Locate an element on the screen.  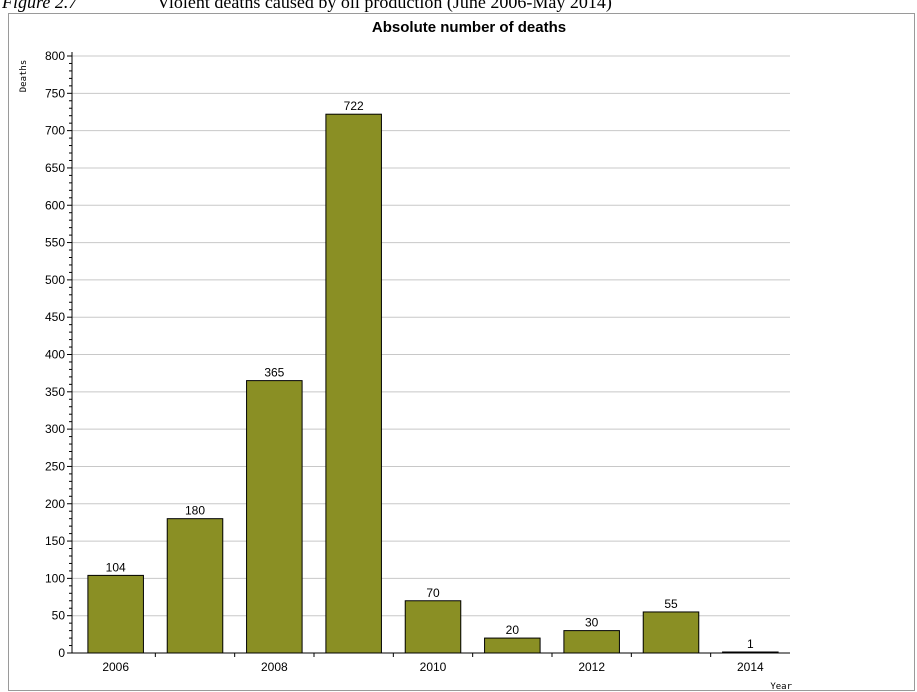
x-axis-label: Year is located at coordinates (781, 687).